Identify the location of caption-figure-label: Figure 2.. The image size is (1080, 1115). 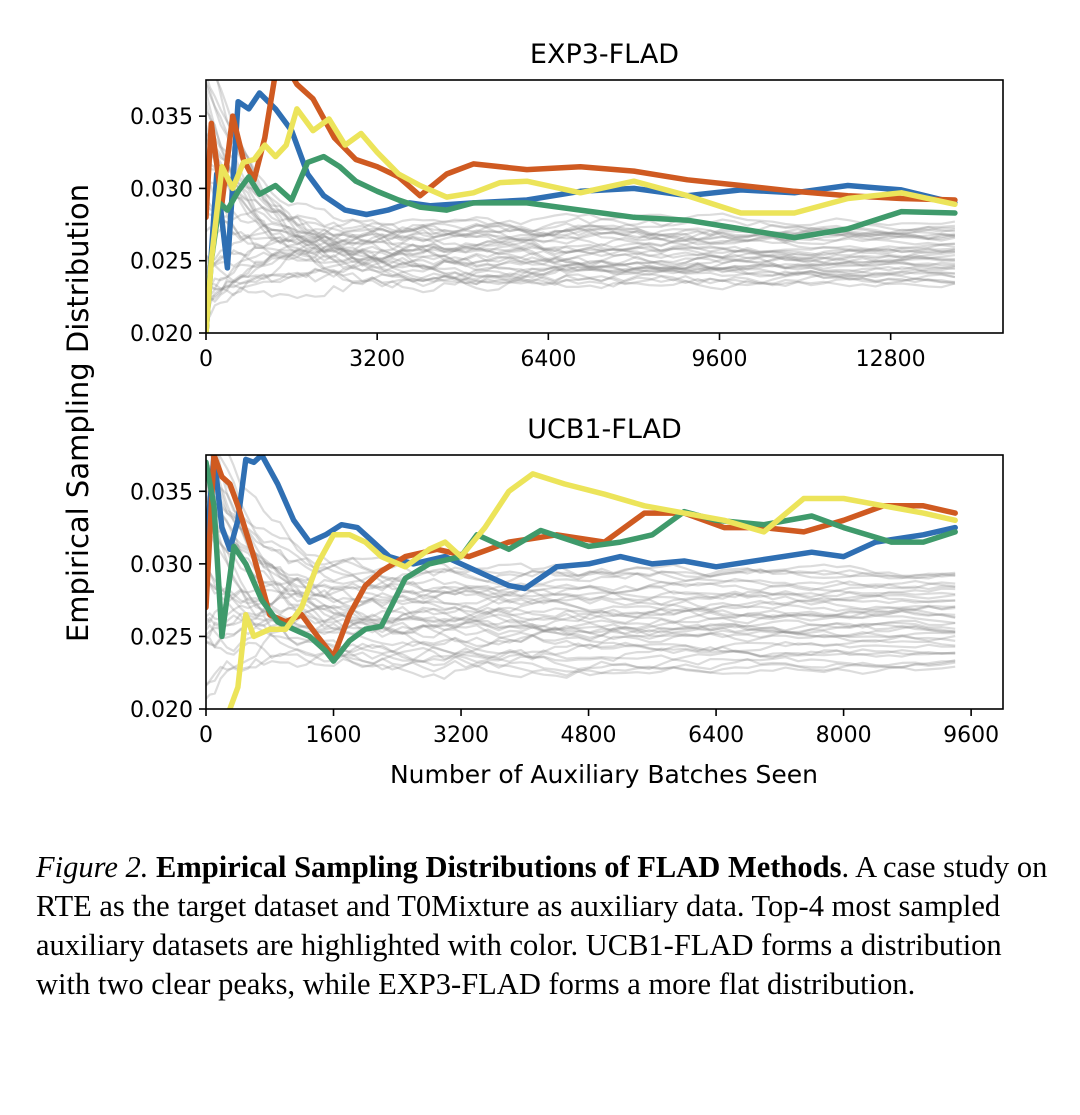
(92, 867).